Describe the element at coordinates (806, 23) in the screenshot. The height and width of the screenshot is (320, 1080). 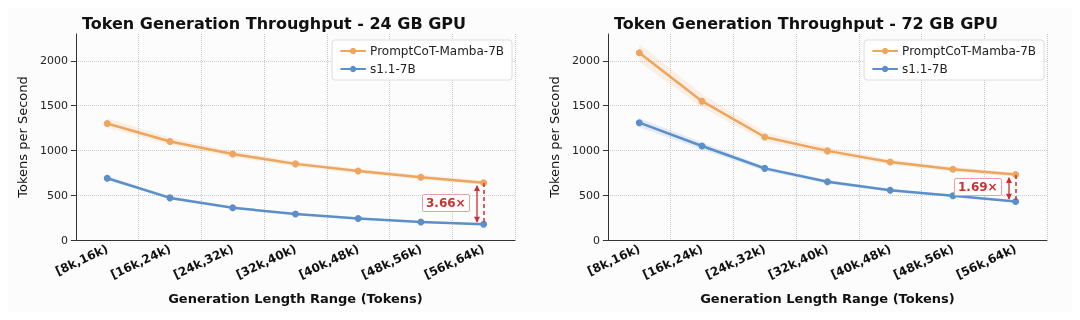
I see `chart-title: Token Generation Throughput - 72 GB GPU` at that location.